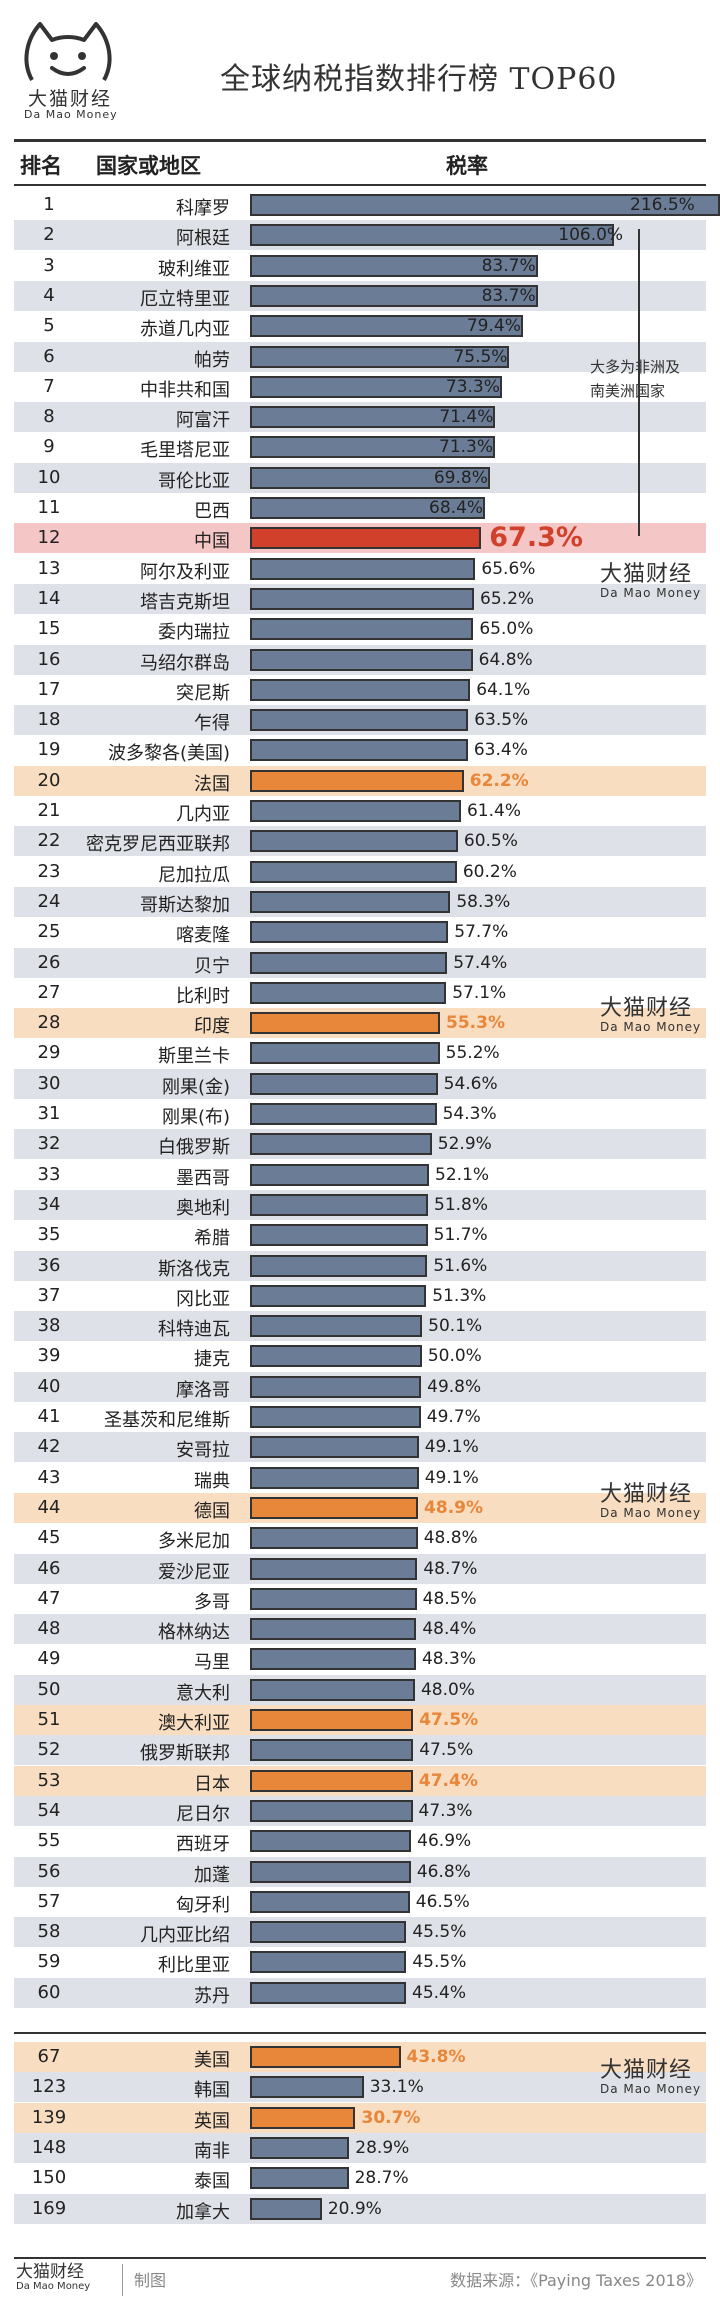  What do you see at coordinates (451, 1477) in the screenshot?
I see `value-label: 49.1%` at bounding box center [451, 1477].